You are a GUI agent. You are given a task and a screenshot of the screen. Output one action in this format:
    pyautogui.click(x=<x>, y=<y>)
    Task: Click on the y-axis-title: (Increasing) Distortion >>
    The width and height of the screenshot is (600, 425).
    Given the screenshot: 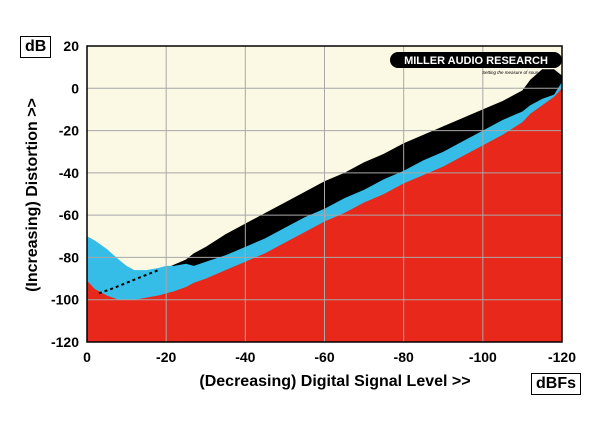 What is the action you would take?
    pyautogui.click(x=32, y=195)
    